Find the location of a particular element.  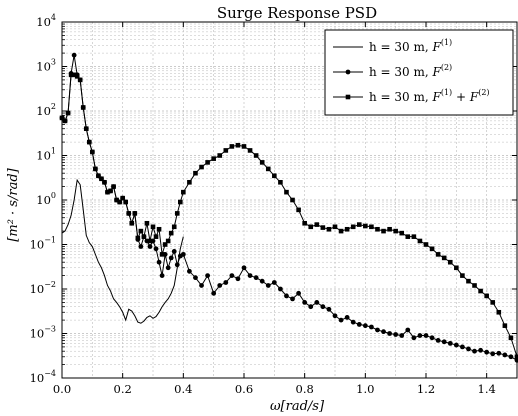

x-tick-label: 0.4 is located at coordinates (183, 389).